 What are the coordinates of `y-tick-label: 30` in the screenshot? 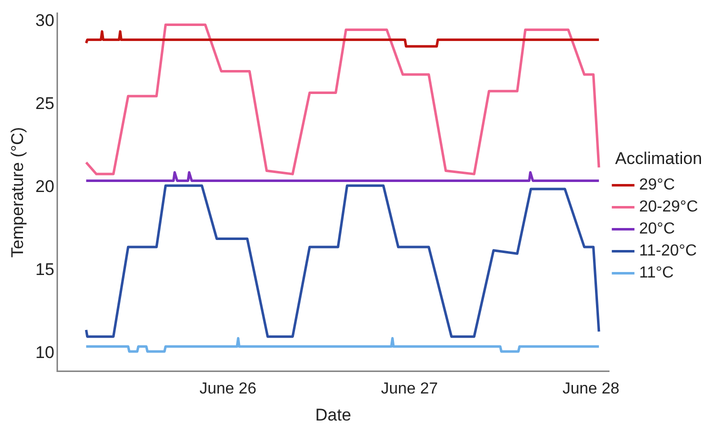 It's located at (44, 20).